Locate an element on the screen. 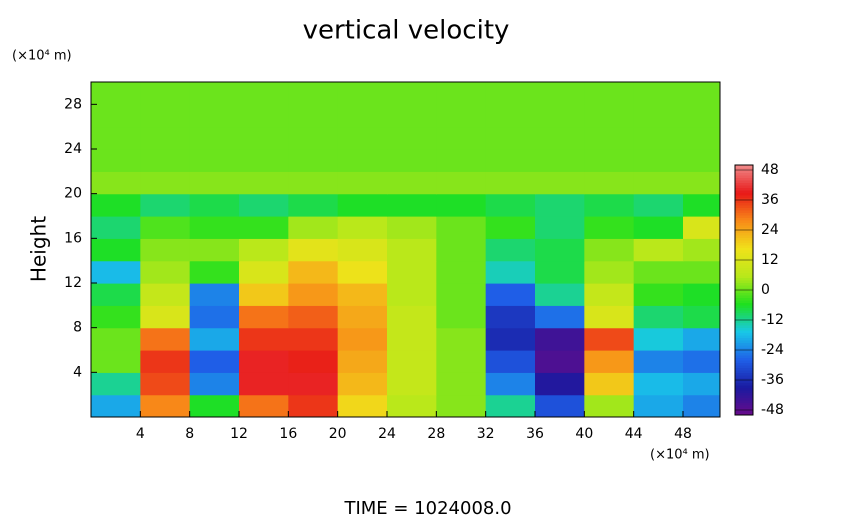 The width and height of the screenshot is (854, 519). x-tick-label: 20 is located at coordinates (338, 434).